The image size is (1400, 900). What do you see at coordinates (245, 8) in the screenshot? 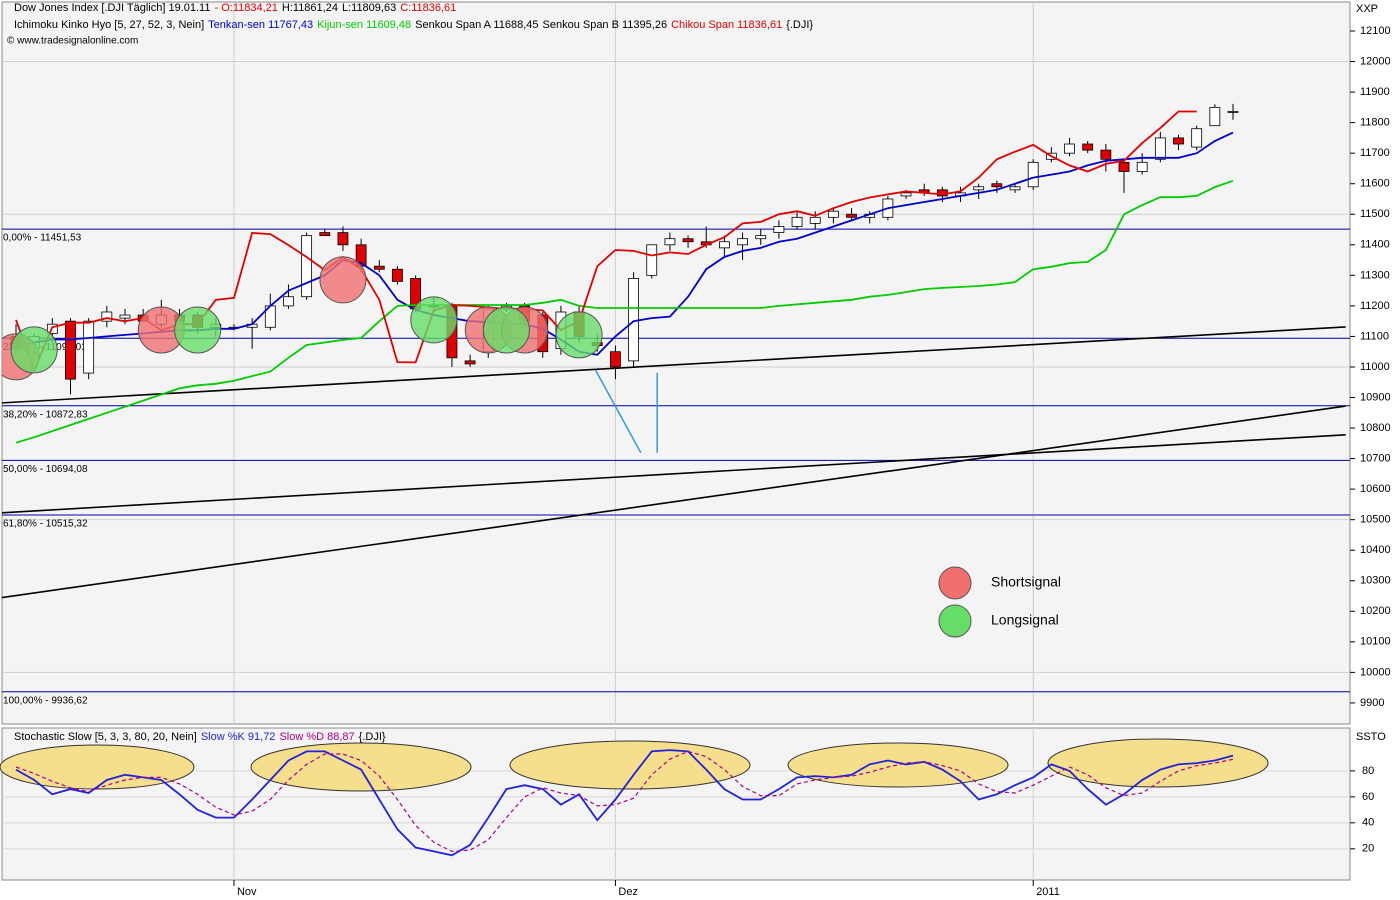
I see `header-item: - O:11834,21` at bounding box center [245, 8].